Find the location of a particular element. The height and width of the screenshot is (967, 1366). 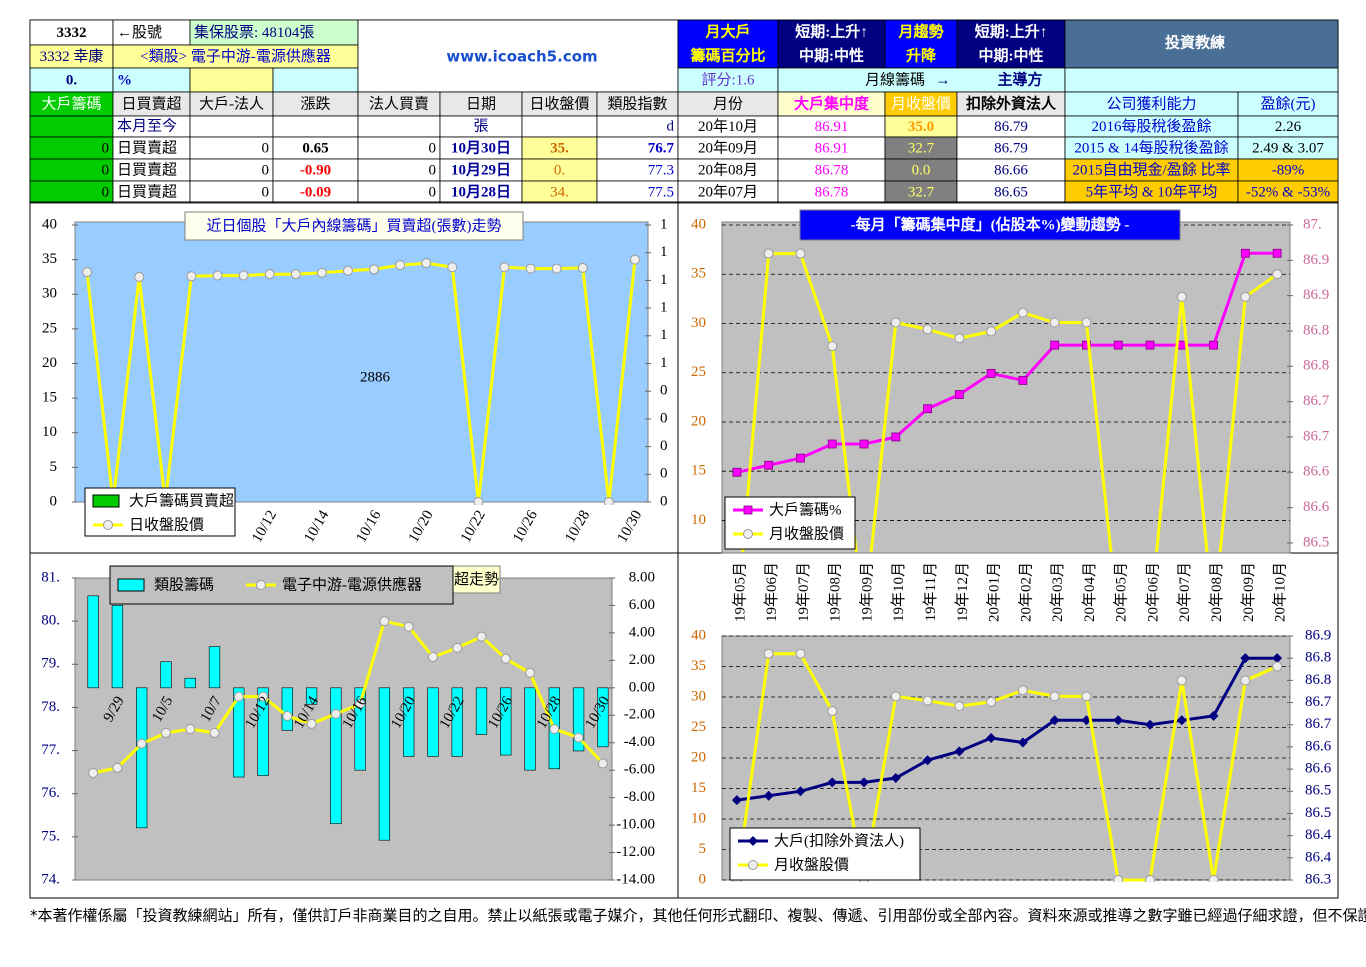

legend-label: 月收盤股價 is located at coordinates (806, 533).